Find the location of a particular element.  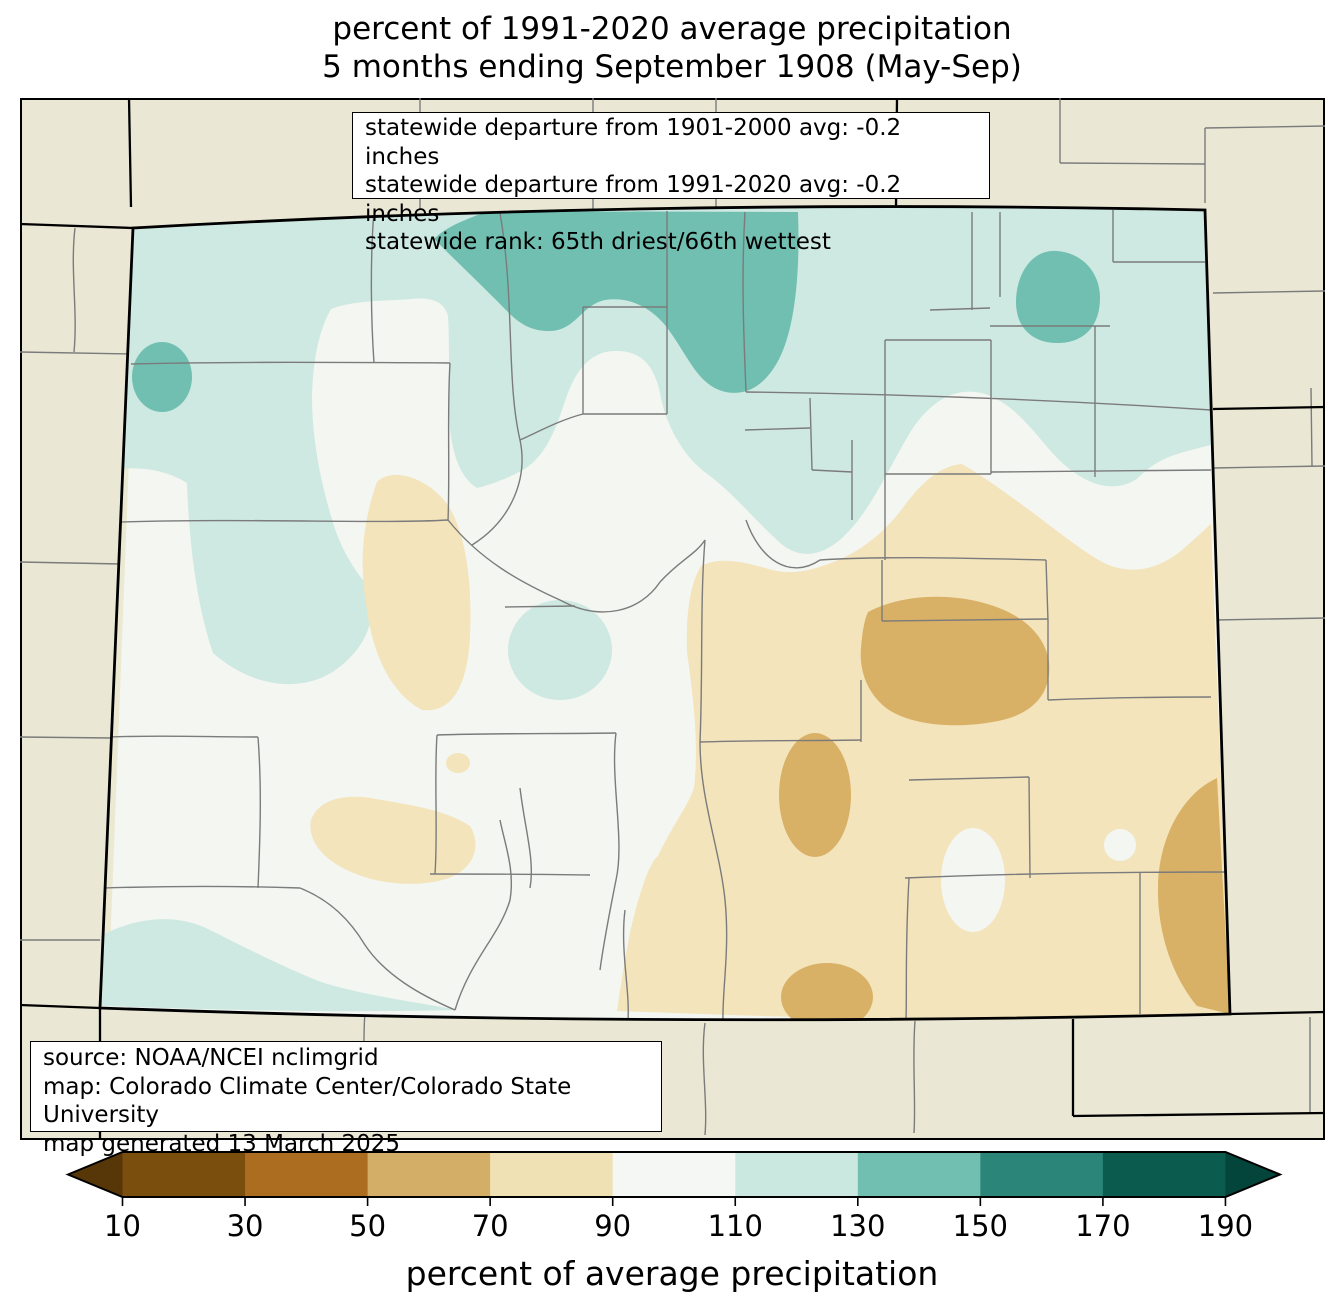

svg-text: 70 is located at coordinates (490, 1226).